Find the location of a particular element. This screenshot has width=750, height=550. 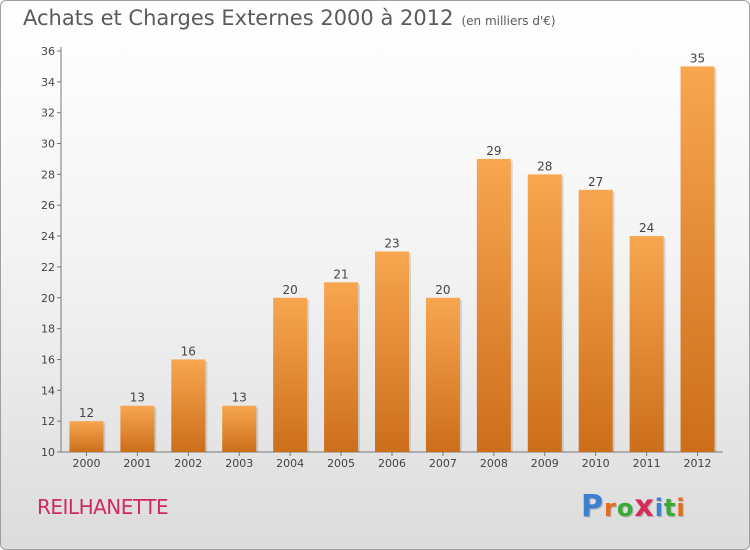

logo-letter: x is located at coordinates (644, 506).